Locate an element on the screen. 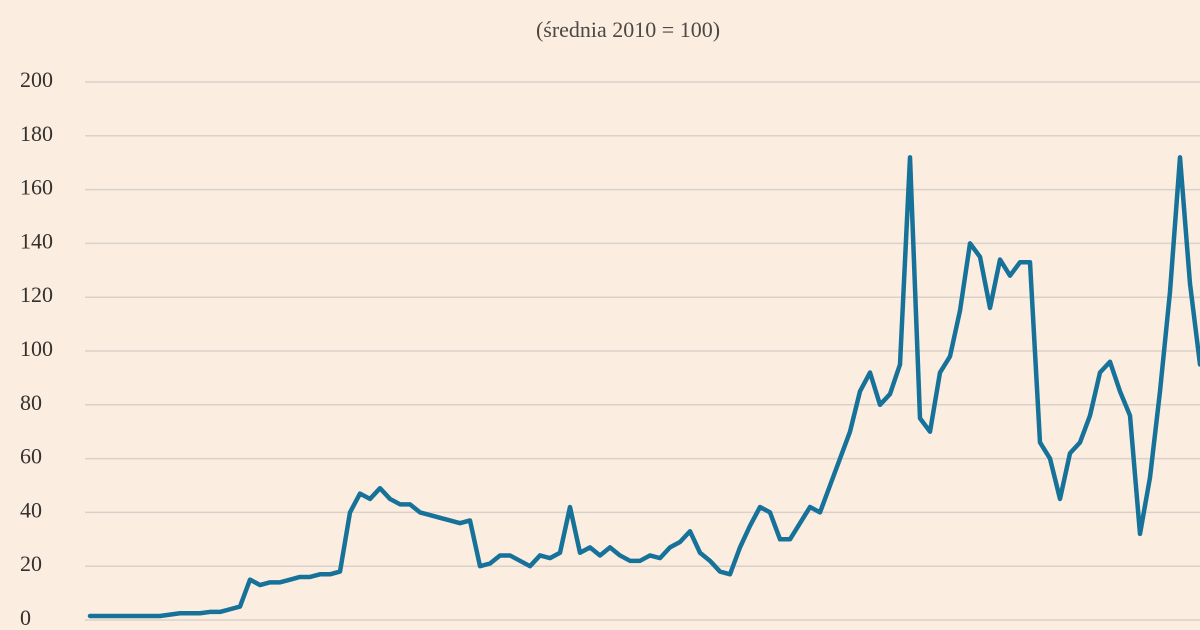 This screenshot has height=630, width=1200. y-tick-label: 100 is located at coordinates (36, 348).